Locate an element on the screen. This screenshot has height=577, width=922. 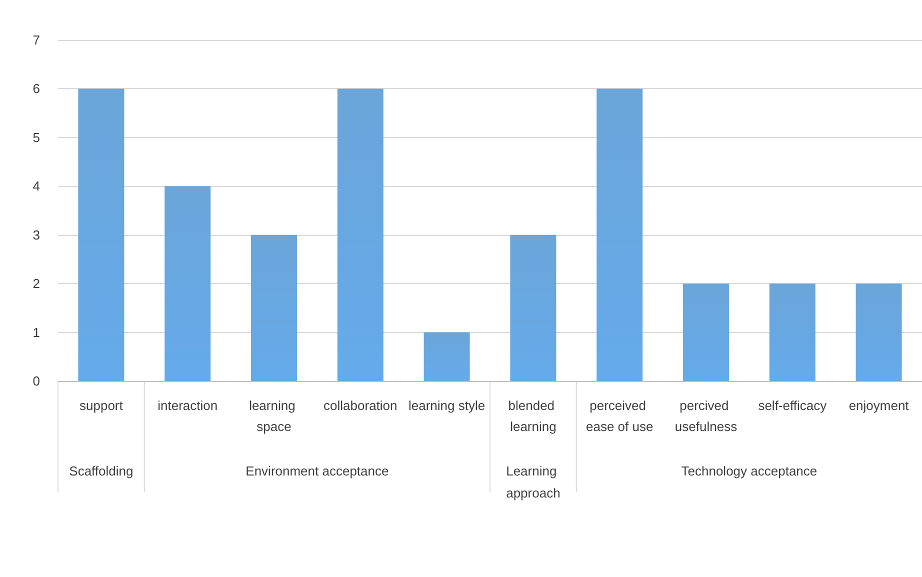
x-tick-label: support is located at coordinates (102, 405).